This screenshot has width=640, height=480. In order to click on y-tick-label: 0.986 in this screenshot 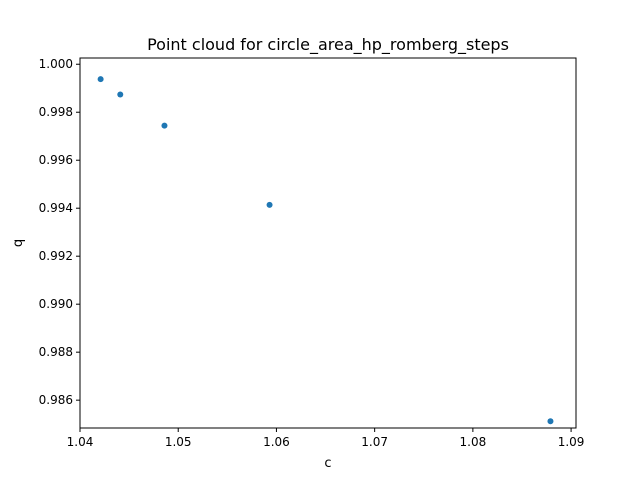, I will do `click(56, 400)`.